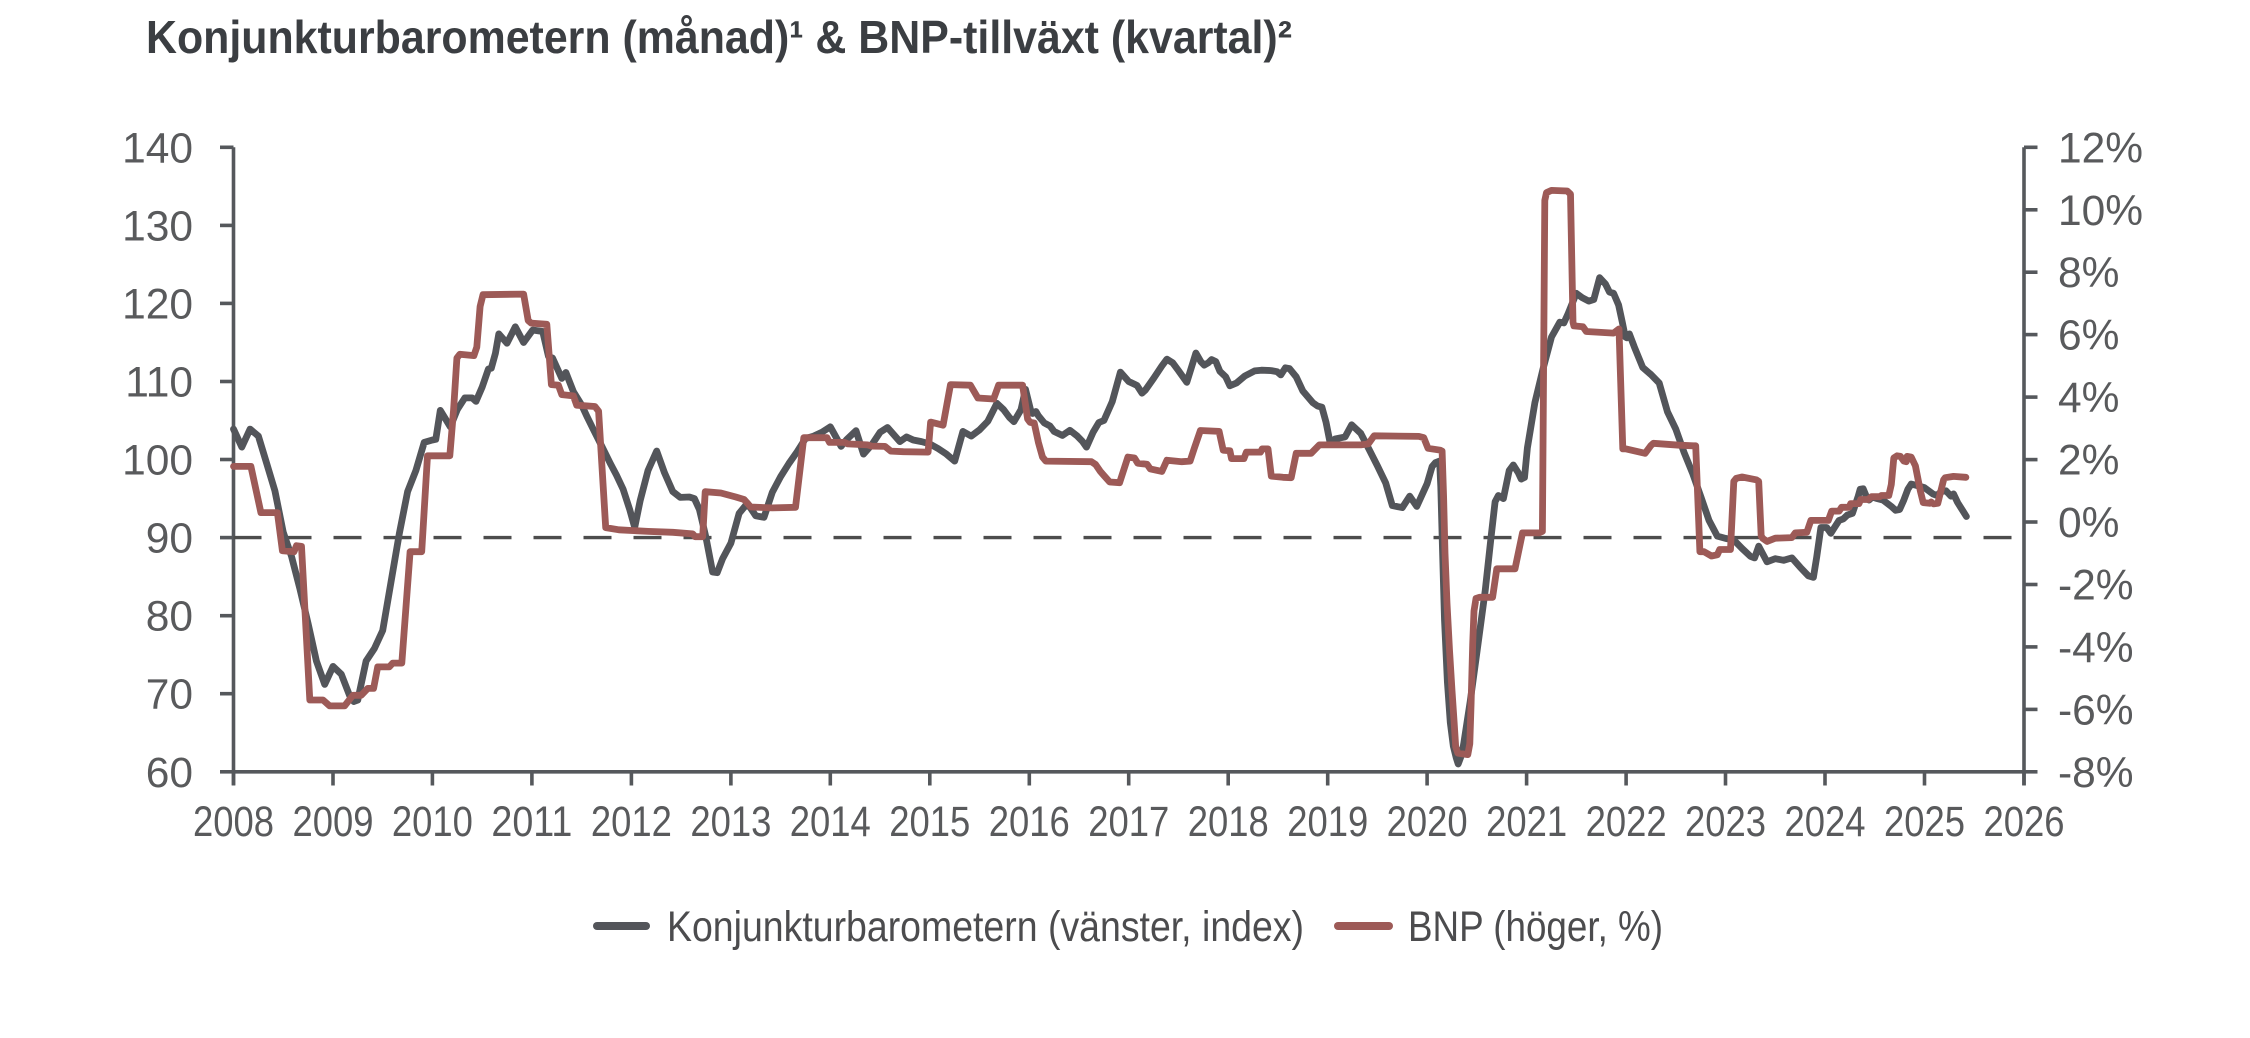  Describe the element at coordinates (1924, 822) in the screenshot. I see `svg-text: 2025` at that location.